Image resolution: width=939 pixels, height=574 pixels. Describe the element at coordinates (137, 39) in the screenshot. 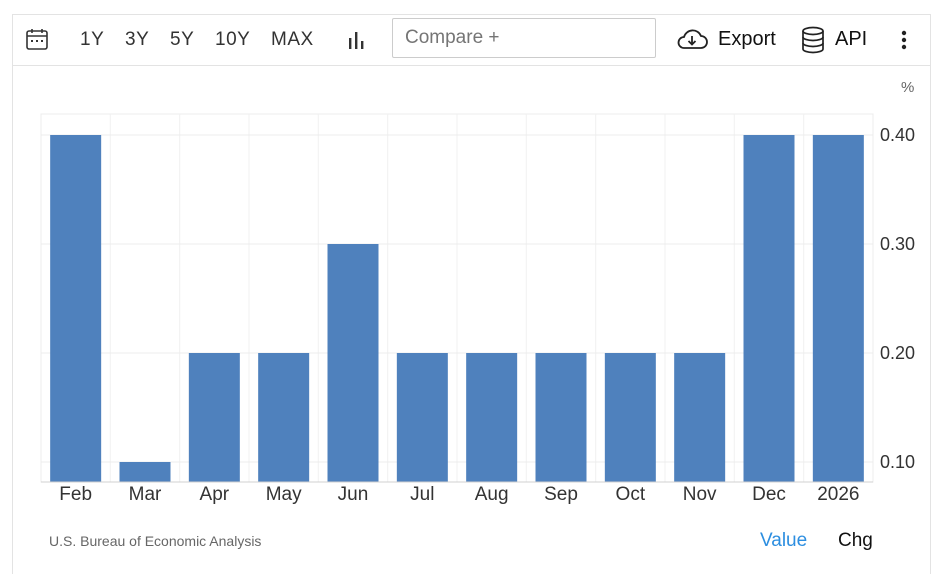

I see `range-3y-button: 3Y` at that location.